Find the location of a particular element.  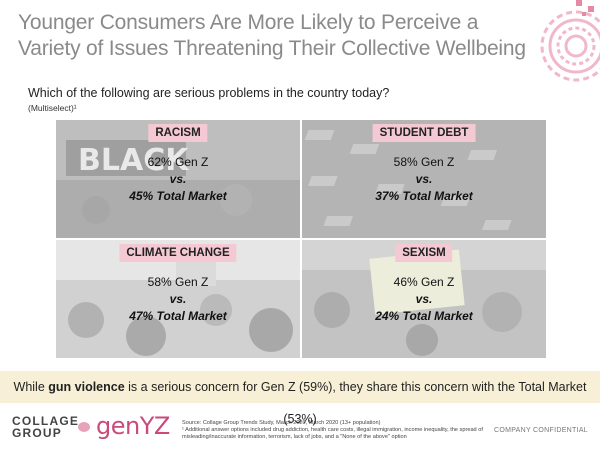

genyz-logo: genYZ is located at coordinates (133, 426).